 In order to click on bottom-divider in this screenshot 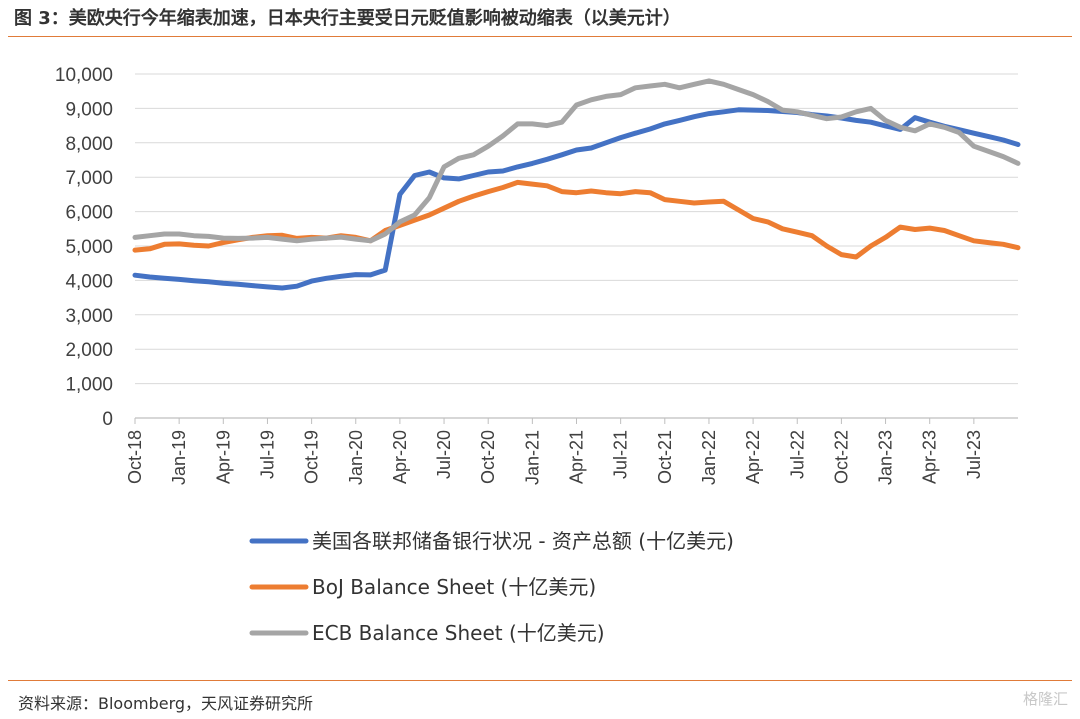, I will do `click(540, 680)`.